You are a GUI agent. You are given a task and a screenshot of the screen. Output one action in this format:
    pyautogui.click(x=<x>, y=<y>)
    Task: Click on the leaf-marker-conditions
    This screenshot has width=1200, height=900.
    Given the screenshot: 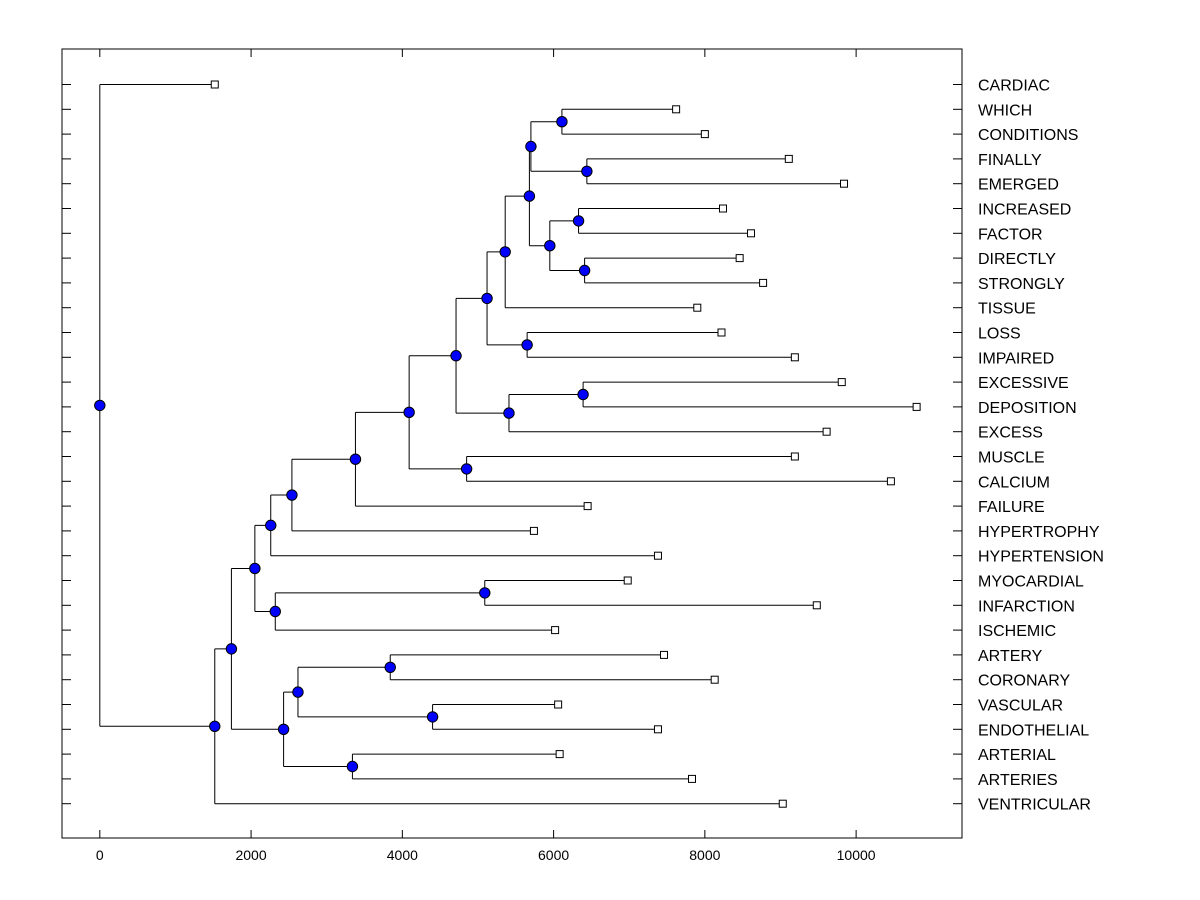 What is the action you would take?
    pyautogui.click(x=704, y=134)
    